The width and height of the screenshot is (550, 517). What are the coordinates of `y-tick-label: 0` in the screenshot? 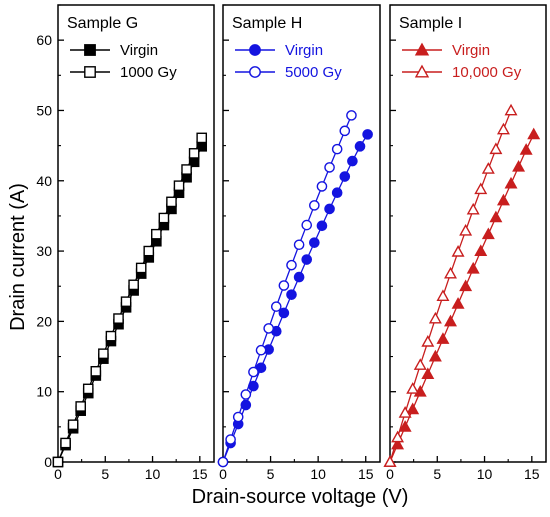 It's located at (48, 462).